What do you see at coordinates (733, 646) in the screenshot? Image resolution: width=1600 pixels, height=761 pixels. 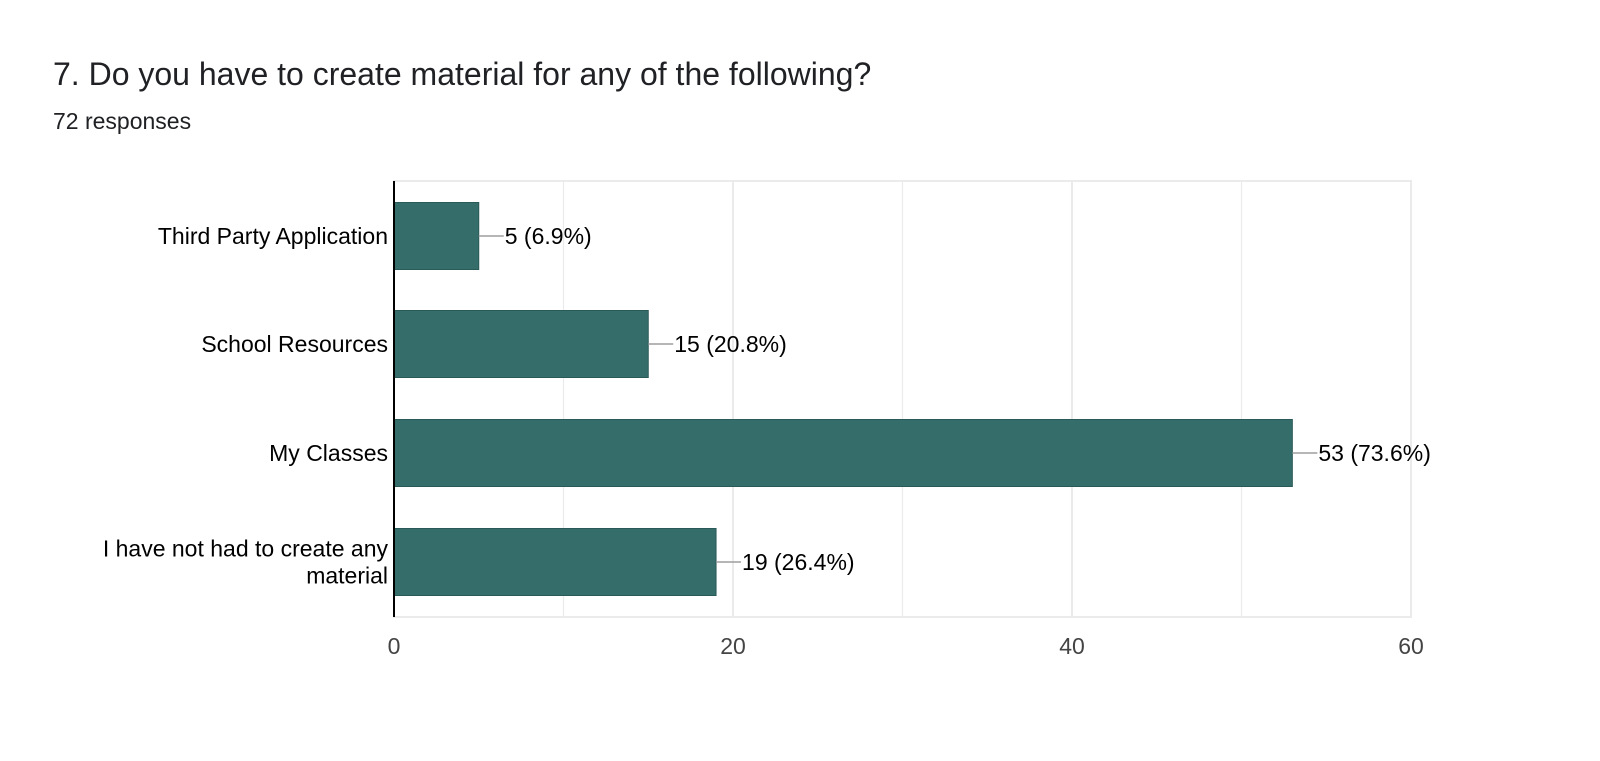 I see `x-tick-label: 20` at bounding box center [733, 646].